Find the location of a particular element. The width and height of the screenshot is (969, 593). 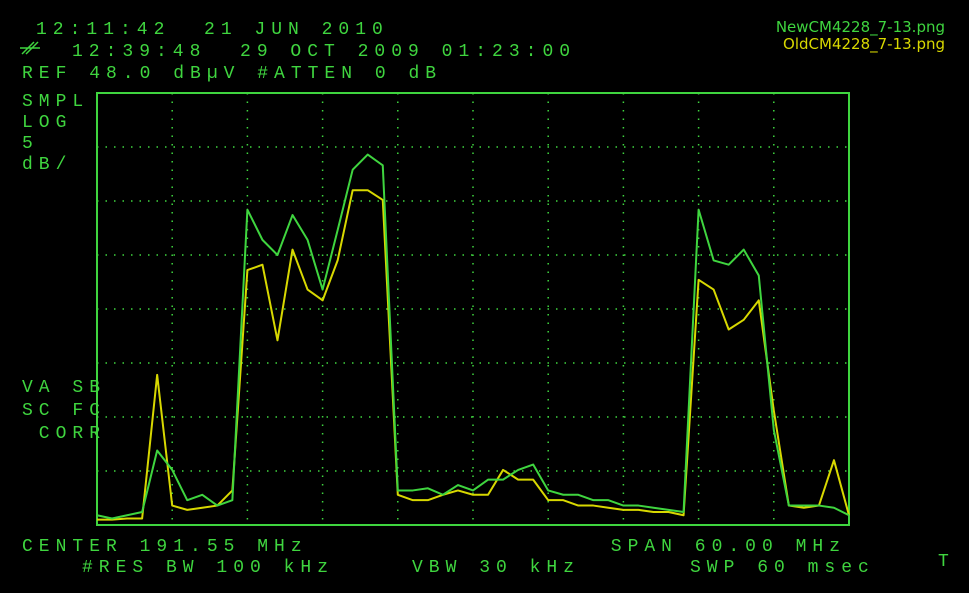

left-label: SC FC is located at coordinates (64, 411).